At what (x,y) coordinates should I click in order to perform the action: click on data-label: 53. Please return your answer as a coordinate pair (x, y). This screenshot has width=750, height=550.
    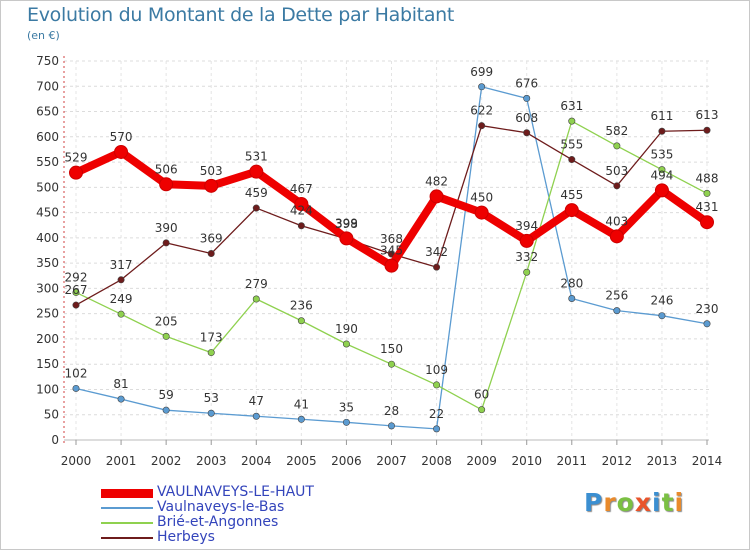
    Looking at the image, I should click on (211, 398).